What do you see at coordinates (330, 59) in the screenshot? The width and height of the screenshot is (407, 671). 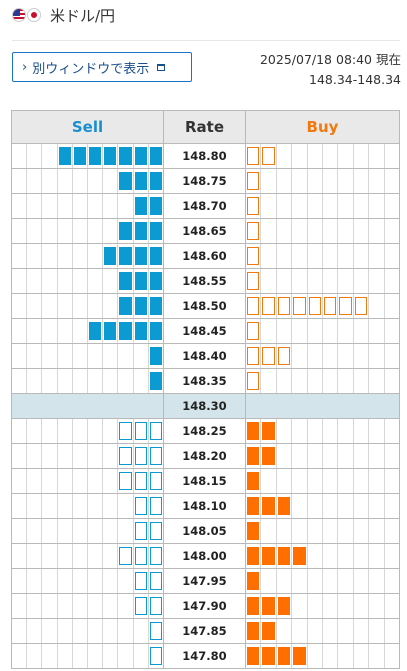 I see `timestamp-datetime: 2025/07/18 08:40 現在` at bounding box center [330, 59].